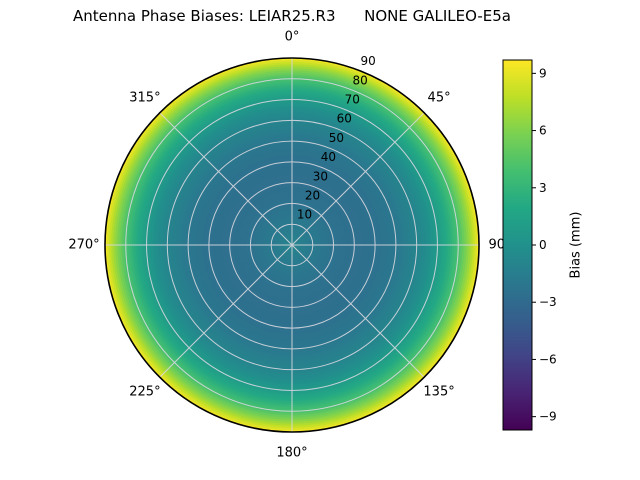 This screenshot has width=640, height=480. Describe the element at coordinates (517, 245) in the screenshot. I see `colorbar` at that location.